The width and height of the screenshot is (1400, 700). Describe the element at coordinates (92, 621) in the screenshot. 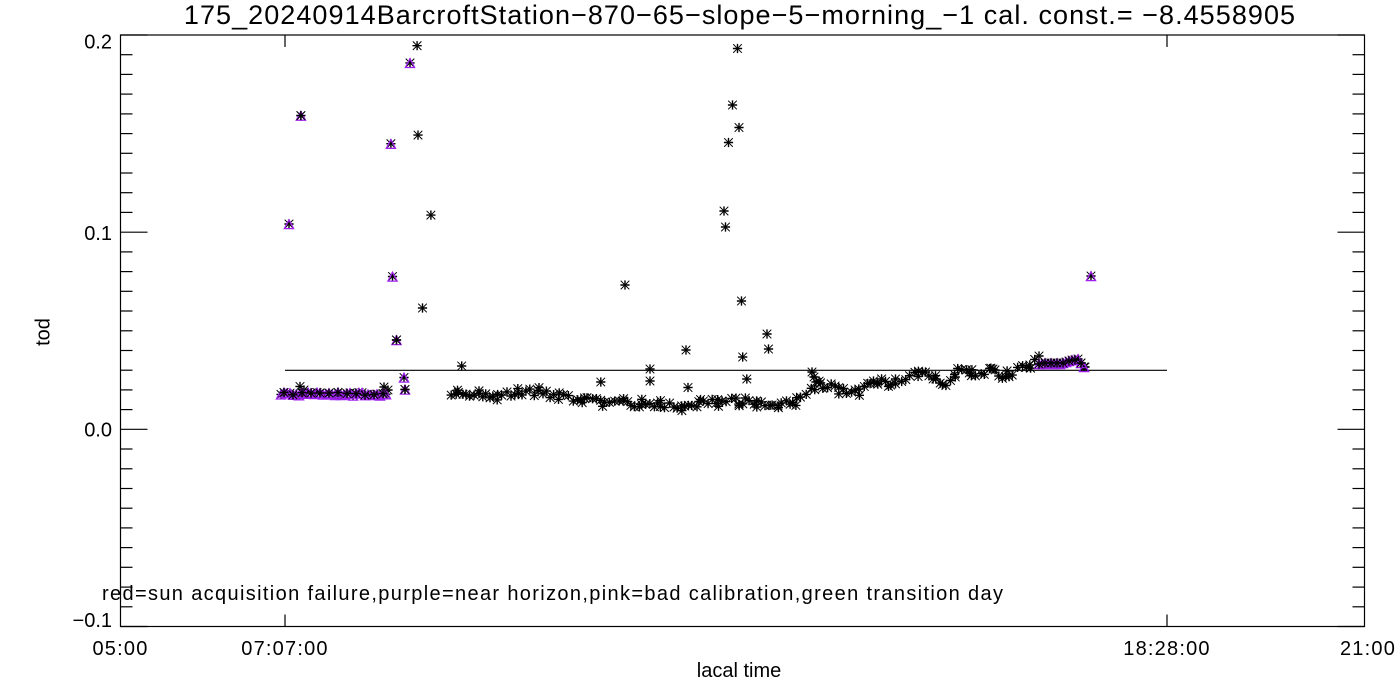

I see `svg-text: −0.1` at that location.